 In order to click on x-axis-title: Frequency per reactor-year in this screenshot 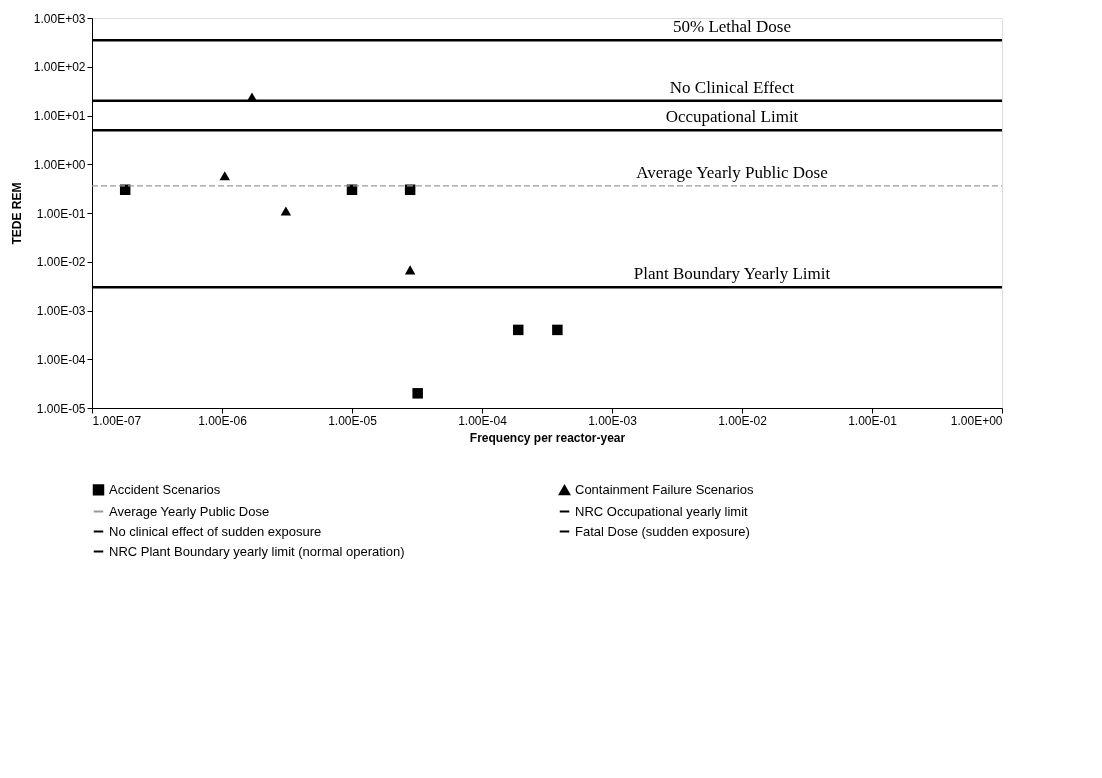, I will do `click(547, 437)`.